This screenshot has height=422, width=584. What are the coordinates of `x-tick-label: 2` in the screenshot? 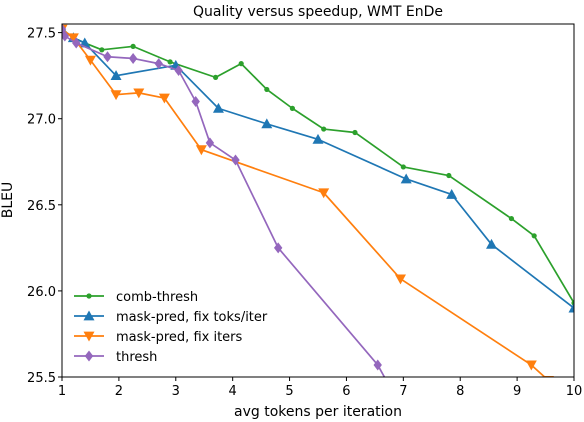 It's located at (119, 391).